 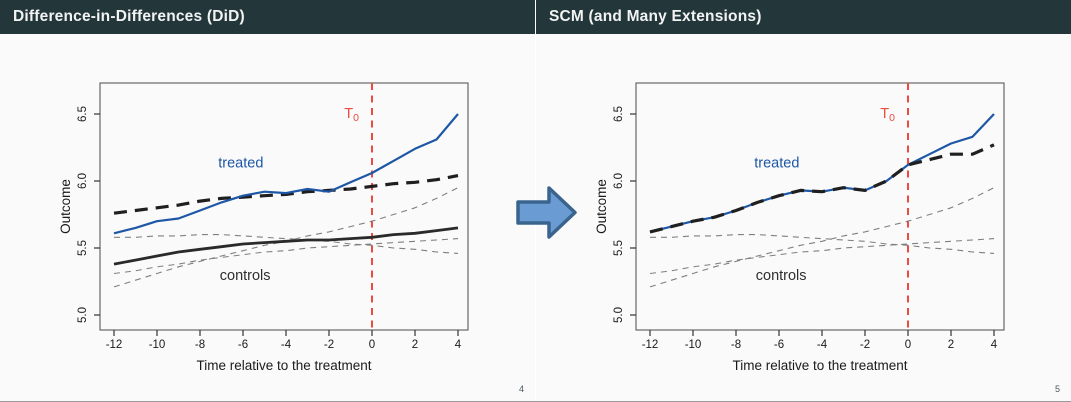 What do you see at coordinates (129, 16) in the screenshot?
I see `slide-title: Difference-in-Differences (DiD)` at bounding box center [129, 16].